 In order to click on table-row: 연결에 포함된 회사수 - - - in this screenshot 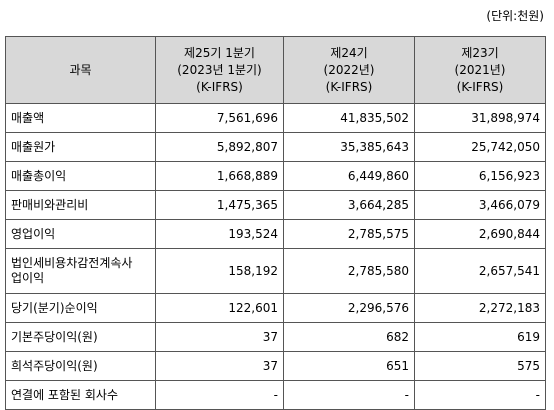, I will do `click(275, 395)`.